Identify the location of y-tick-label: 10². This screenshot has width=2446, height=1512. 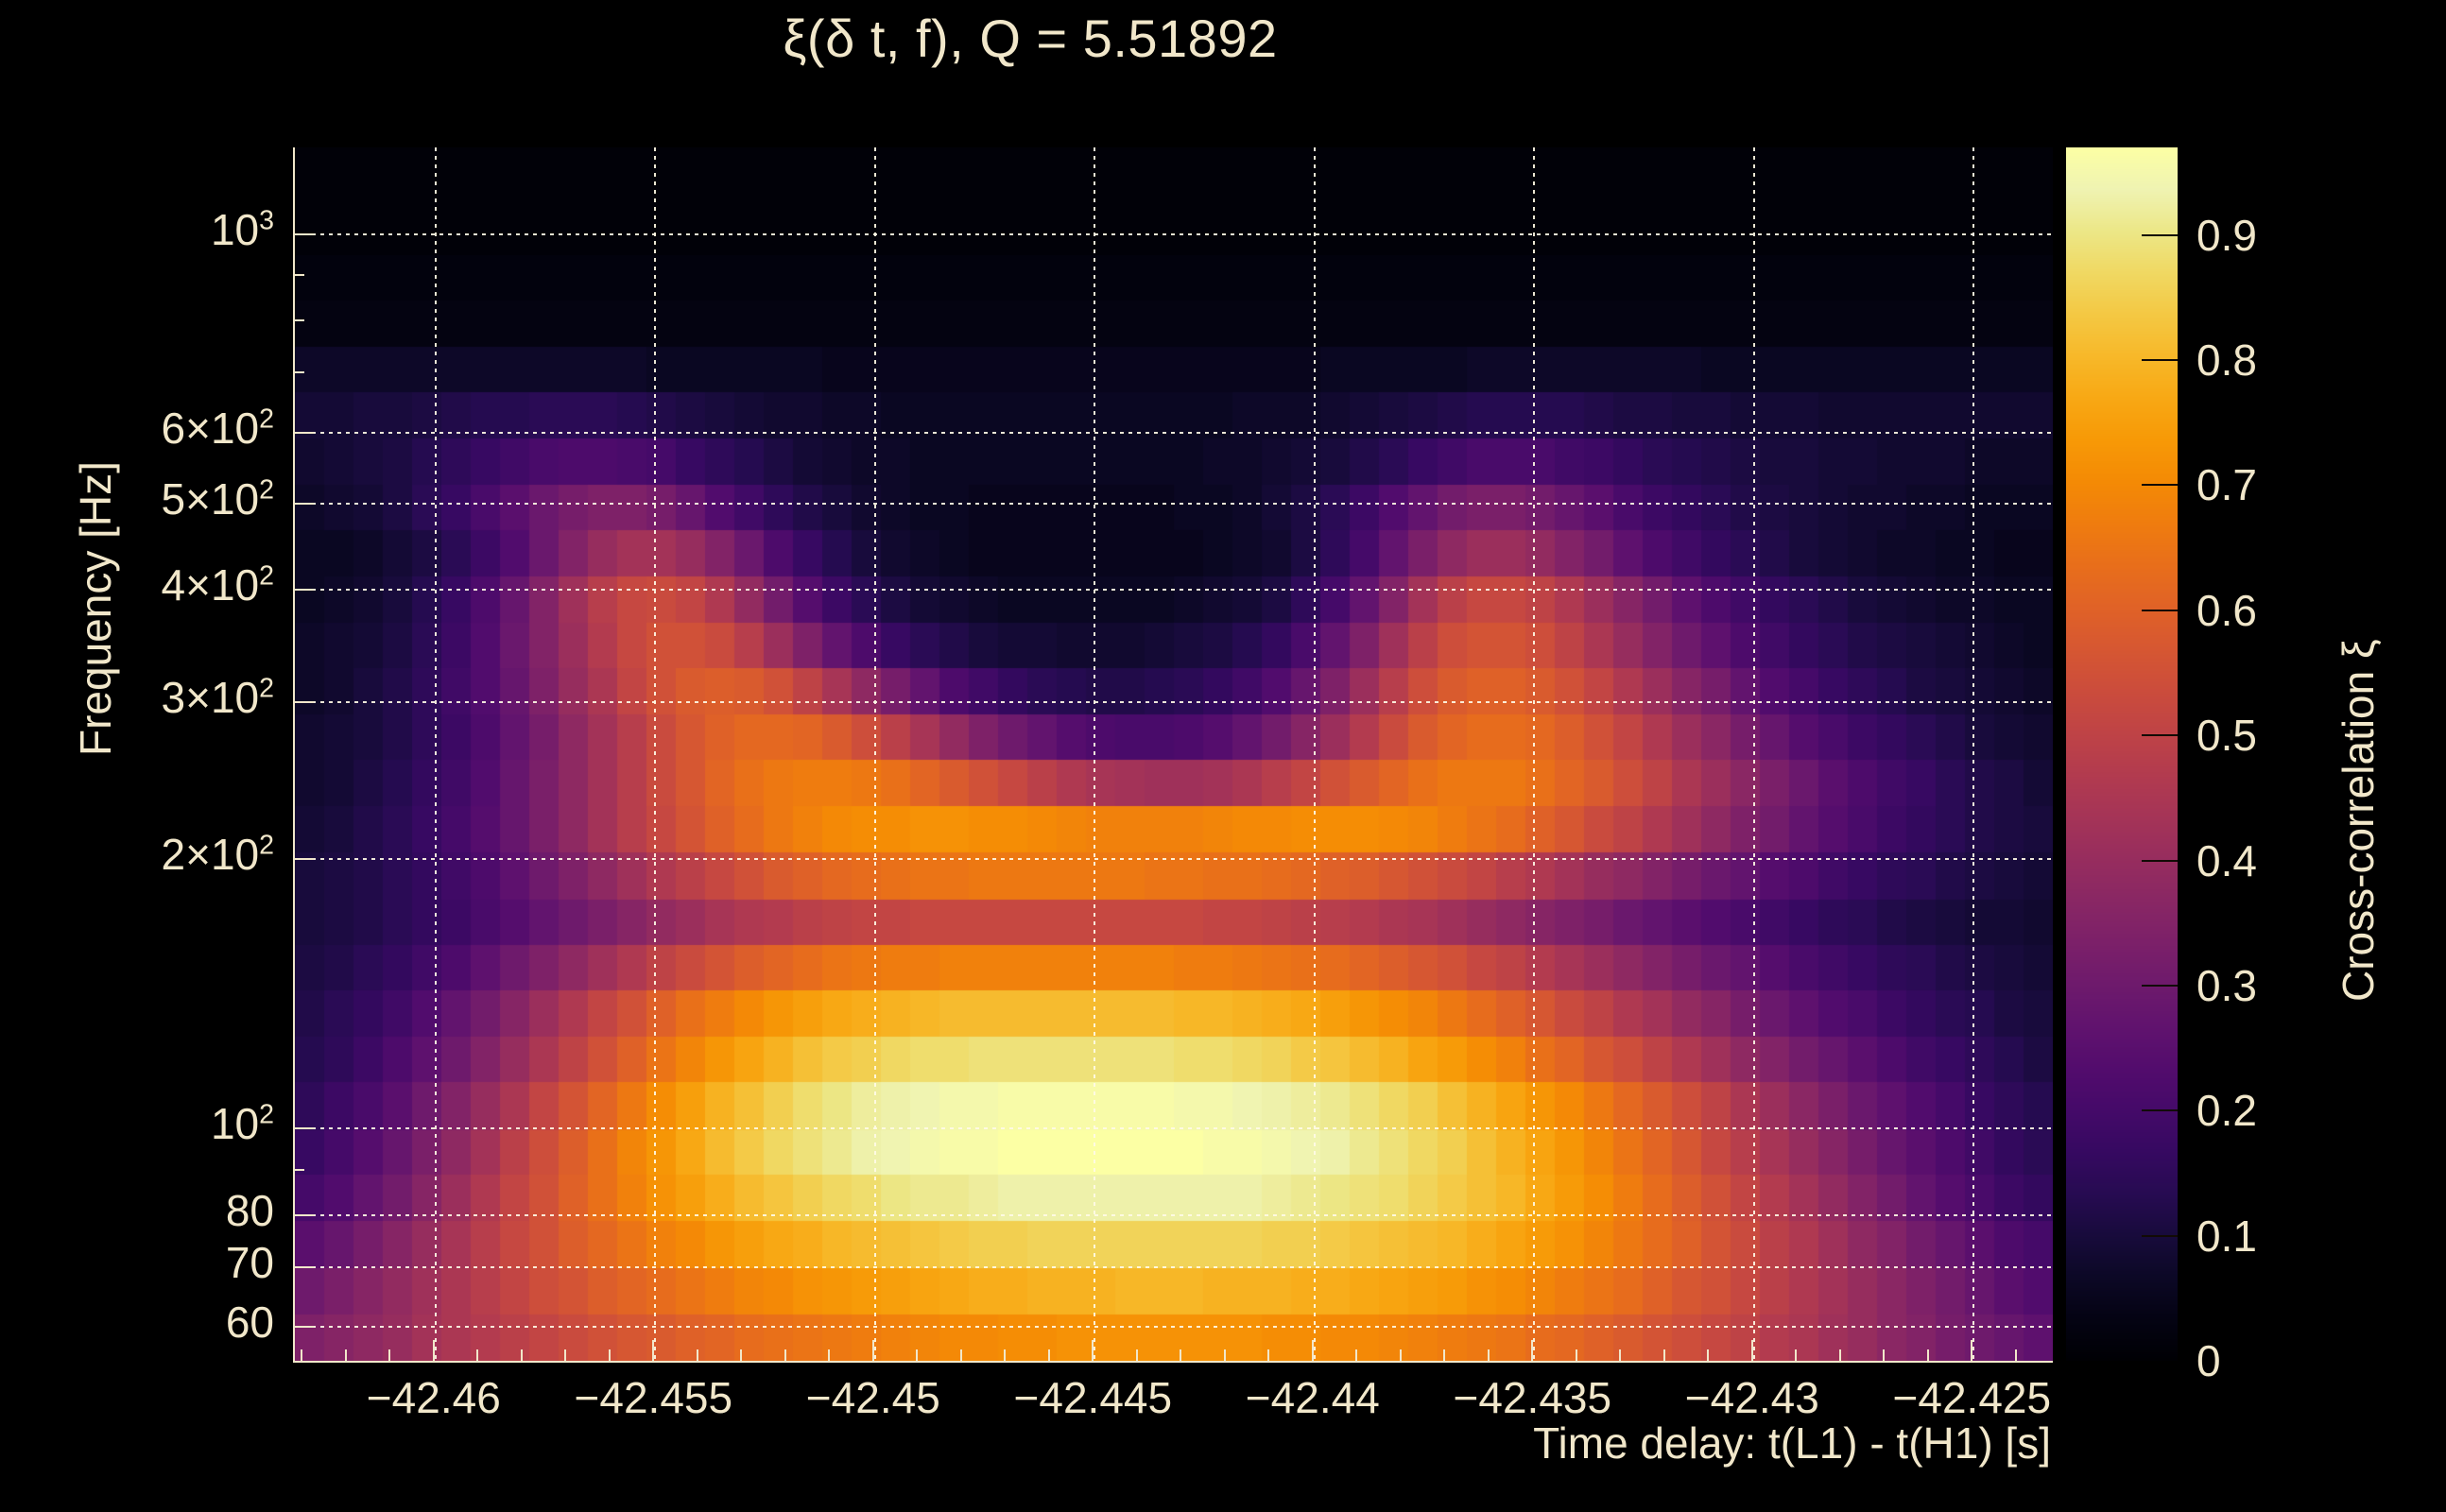
(242, 1124).